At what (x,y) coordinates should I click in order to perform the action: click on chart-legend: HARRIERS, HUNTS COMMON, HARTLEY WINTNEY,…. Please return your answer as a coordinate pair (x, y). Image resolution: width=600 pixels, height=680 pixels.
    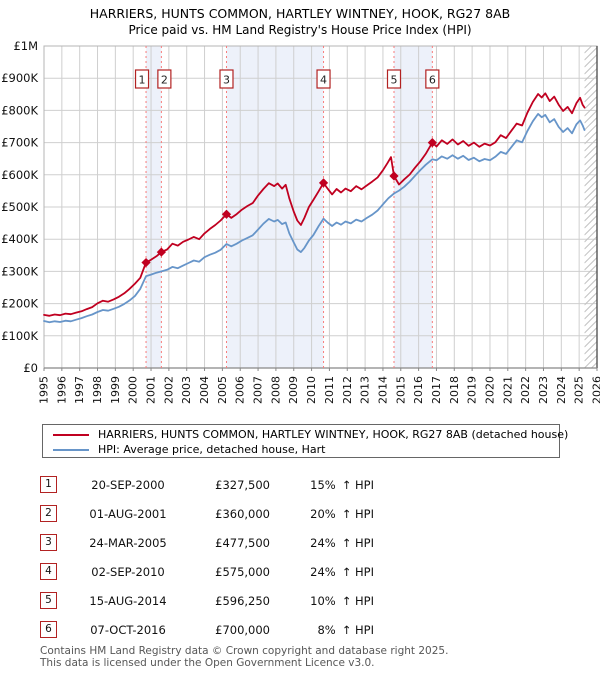
    Looking at the image, I should click on (305, 441).